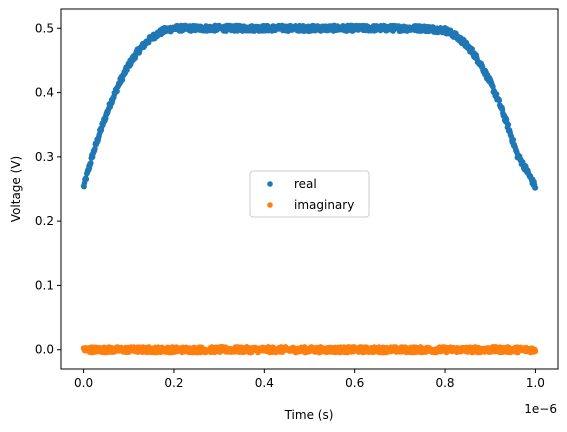  Describe the element at coordinates (540, 409) in the screenshot. I see `x-offset-label: 1e−6` at that location.